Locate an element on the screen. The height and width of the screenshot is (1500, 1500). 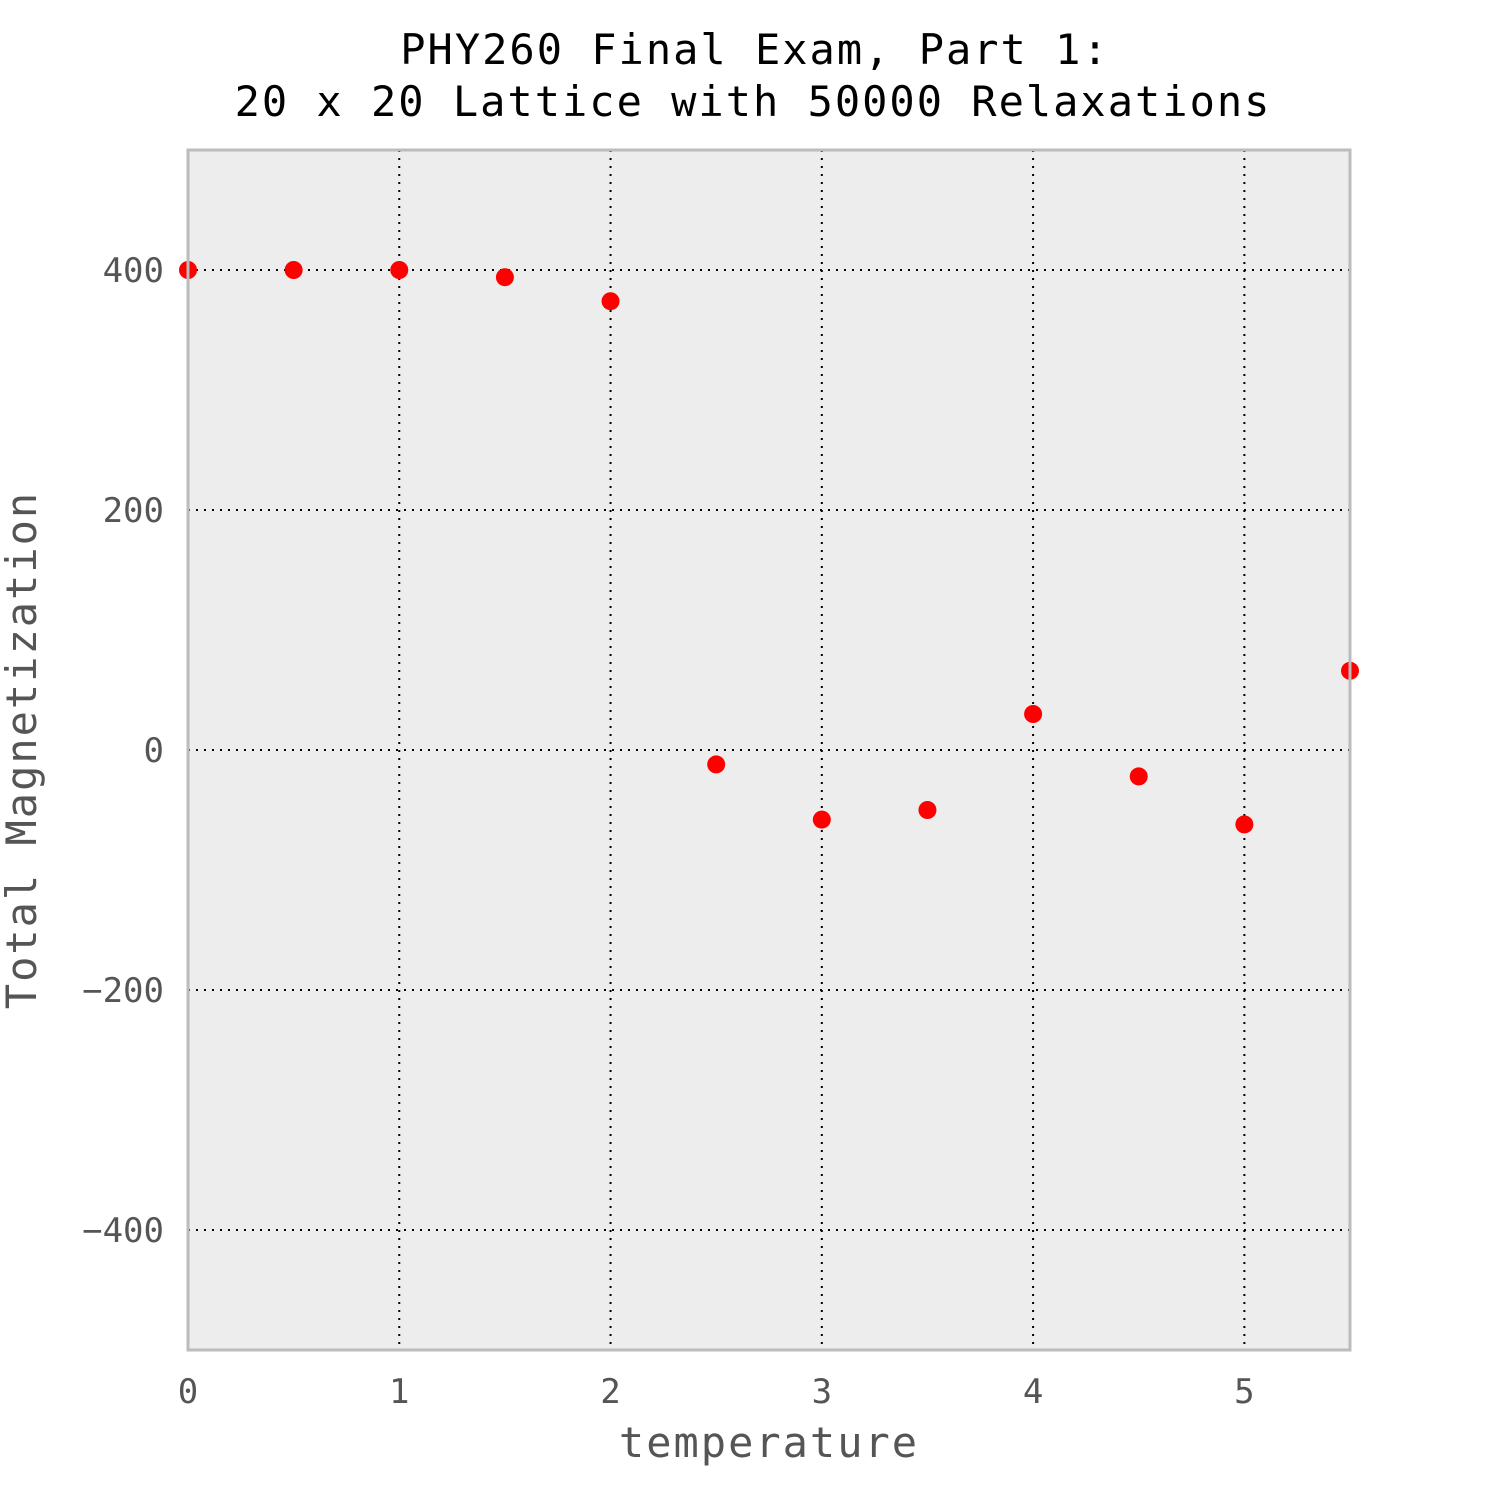
x-tick-label: 4 is located at coordinates (1033, 1392).